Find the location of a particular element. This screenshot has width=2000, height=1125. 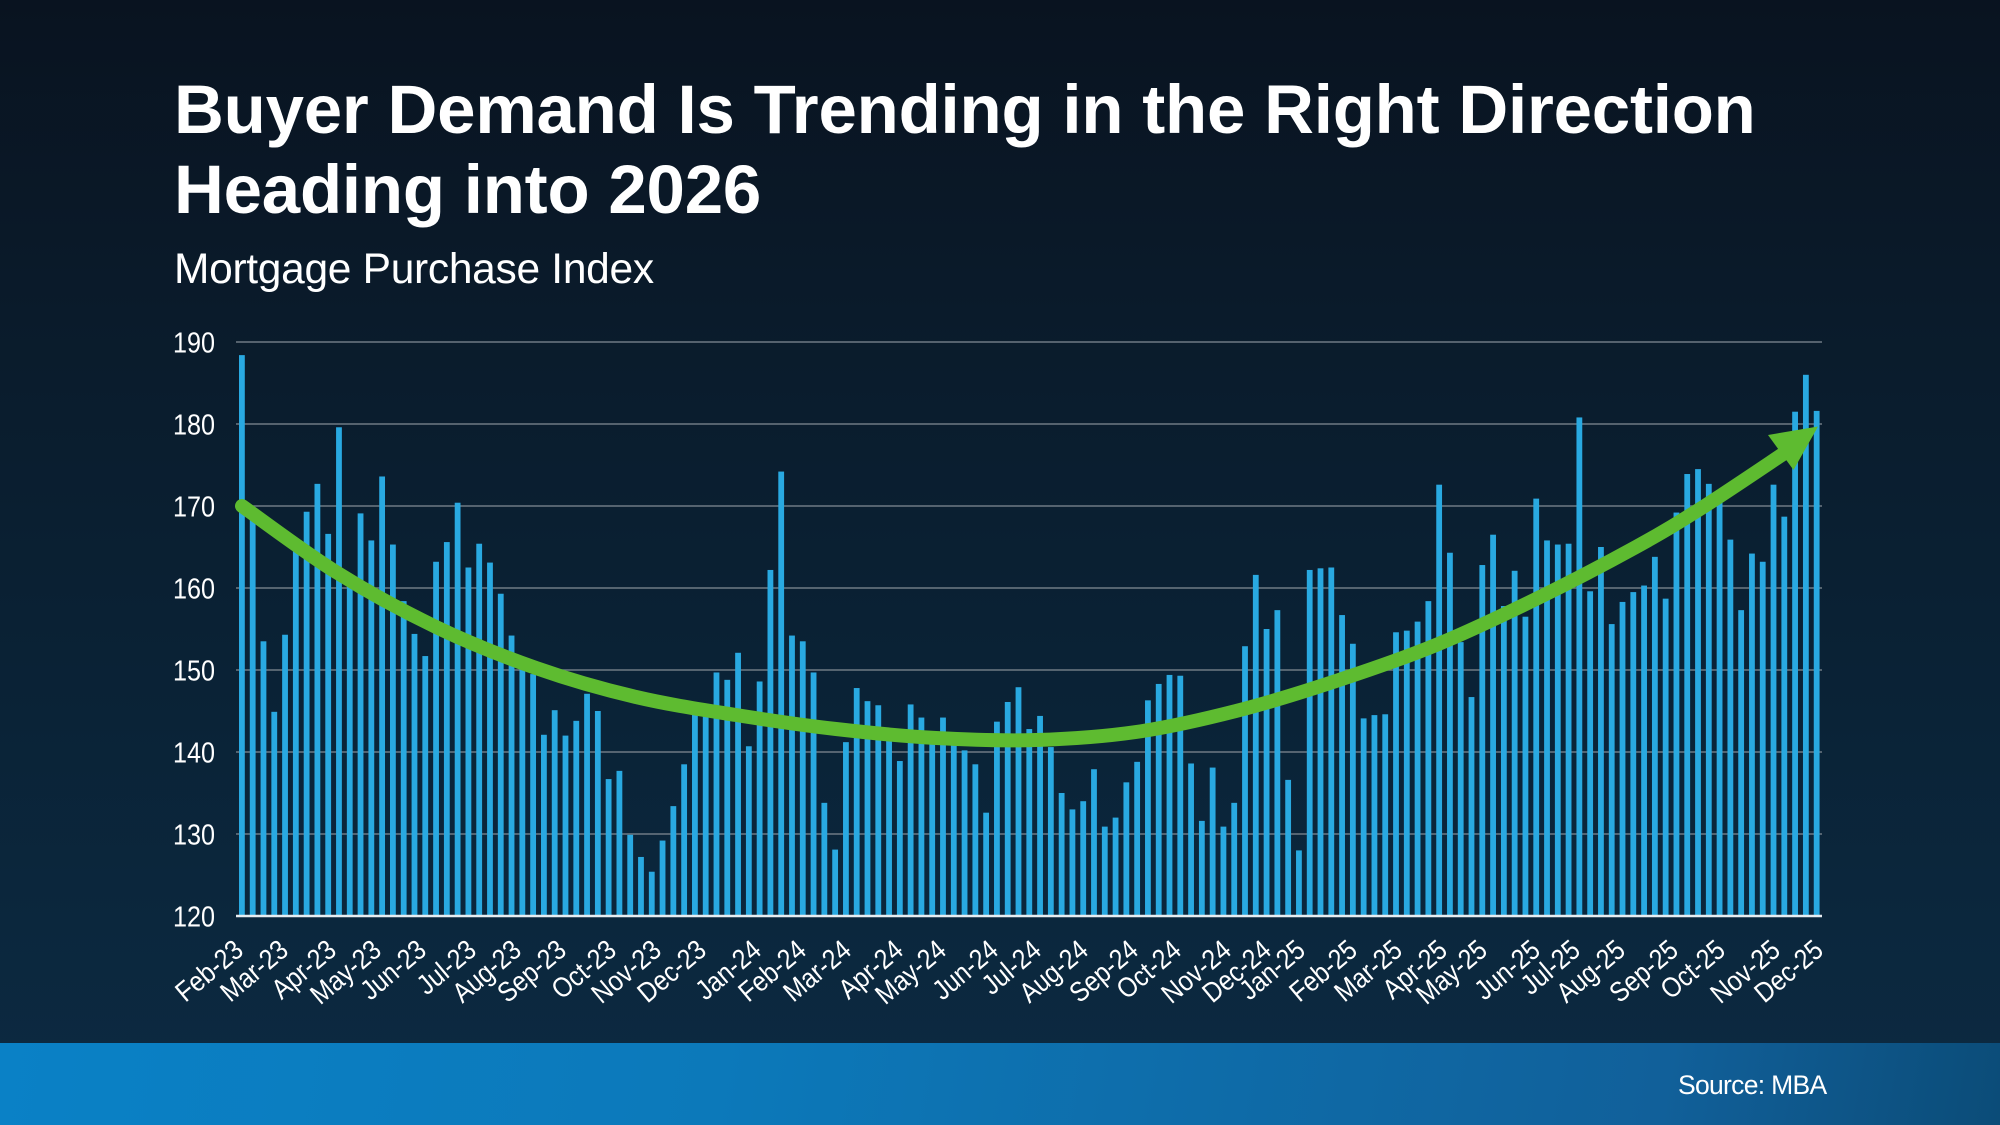

svg-text: 160 is located at coordinates (194, 590).